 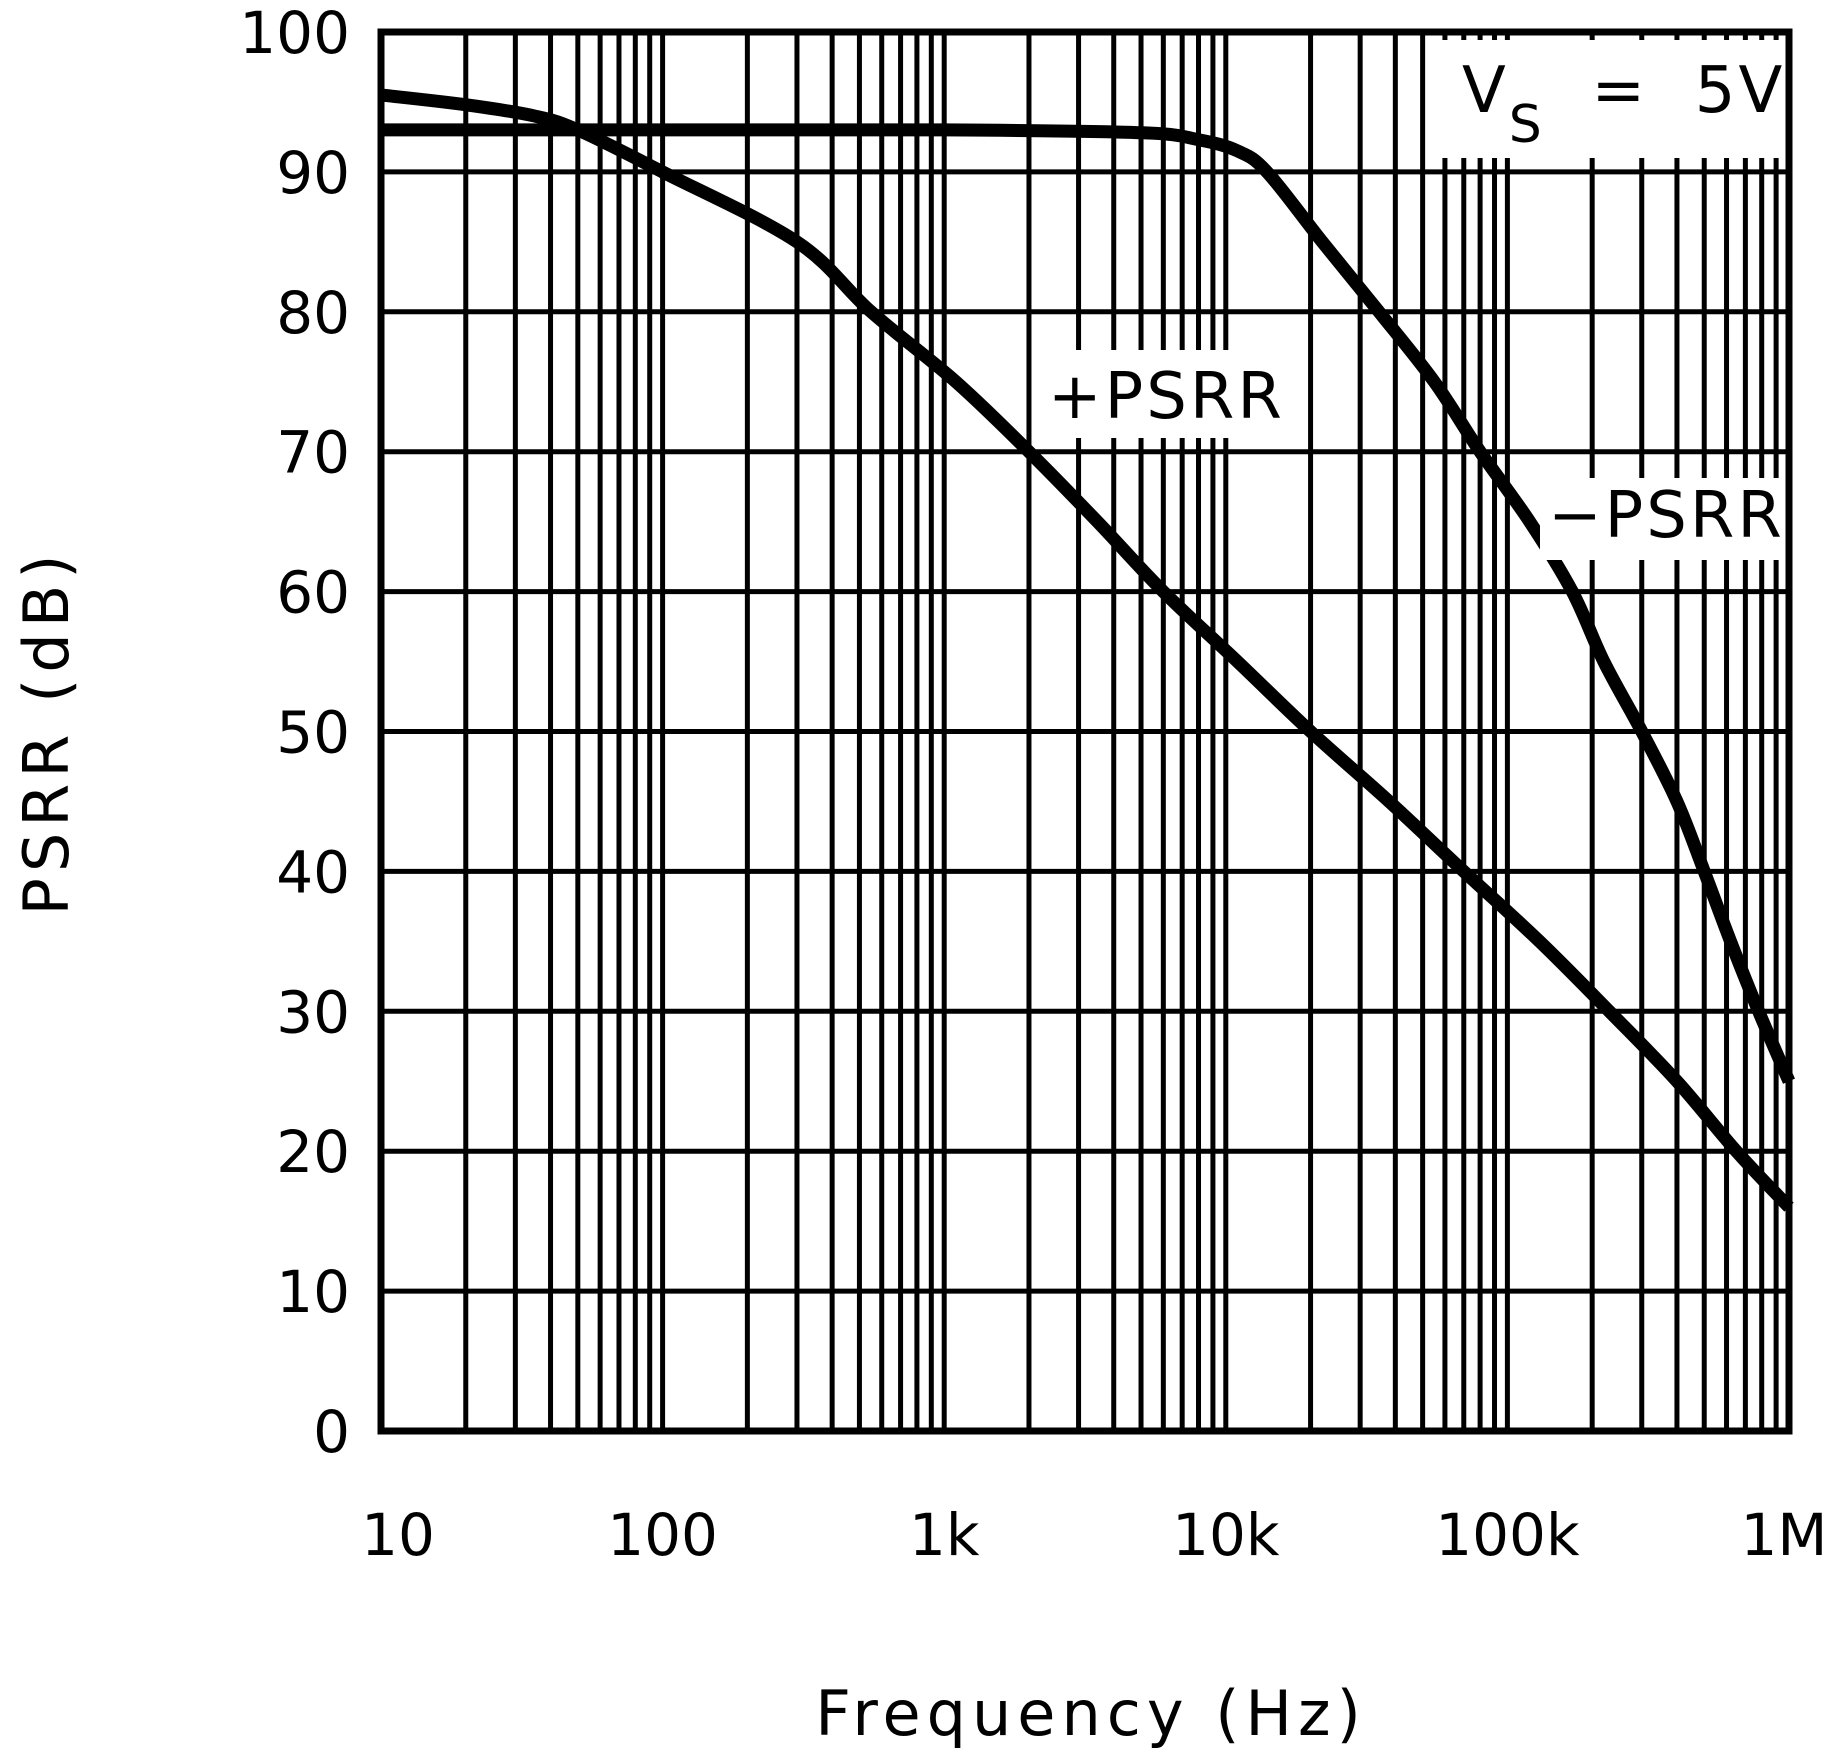 I want to click on series-label-plus-psrr: +PSRR, so click(x=1166, y=397).